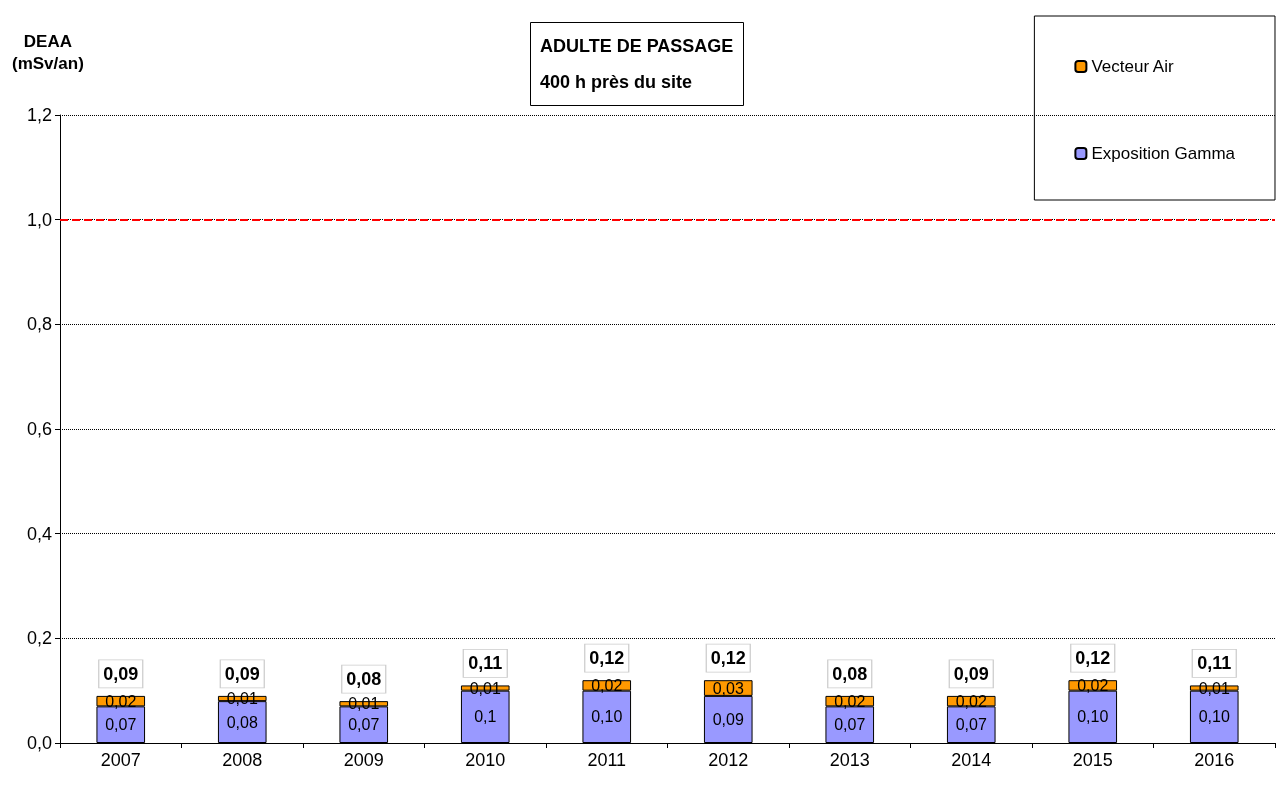 The image size is (1283, 798). I want to click on x-tick-label: 2016, so click(1214, 760).